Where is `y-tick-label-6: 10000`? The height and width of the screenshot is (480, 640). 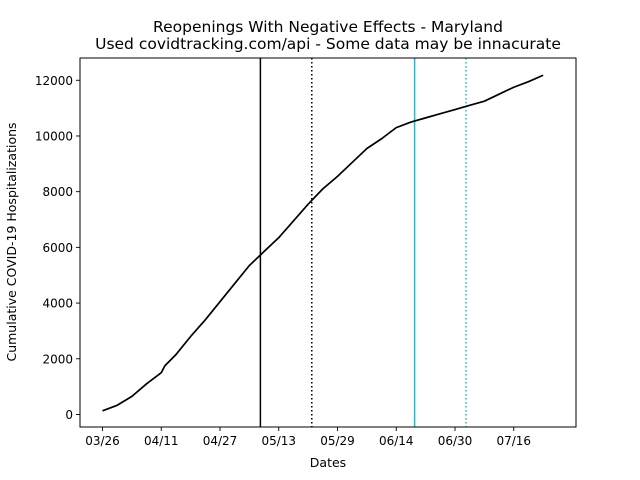 y-tick-label-6: 10000 is located at coordinates (54, 136).